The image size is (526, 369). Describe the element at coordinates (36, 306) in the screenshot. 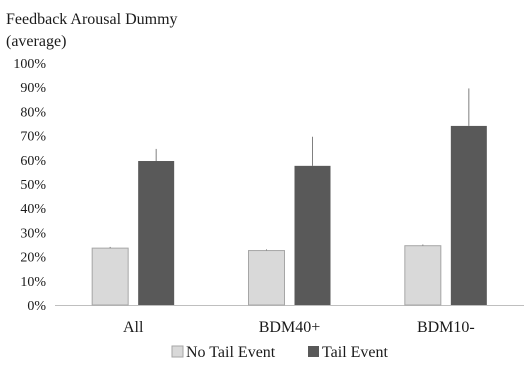

I see `y-tick-label: 0%` at that location.